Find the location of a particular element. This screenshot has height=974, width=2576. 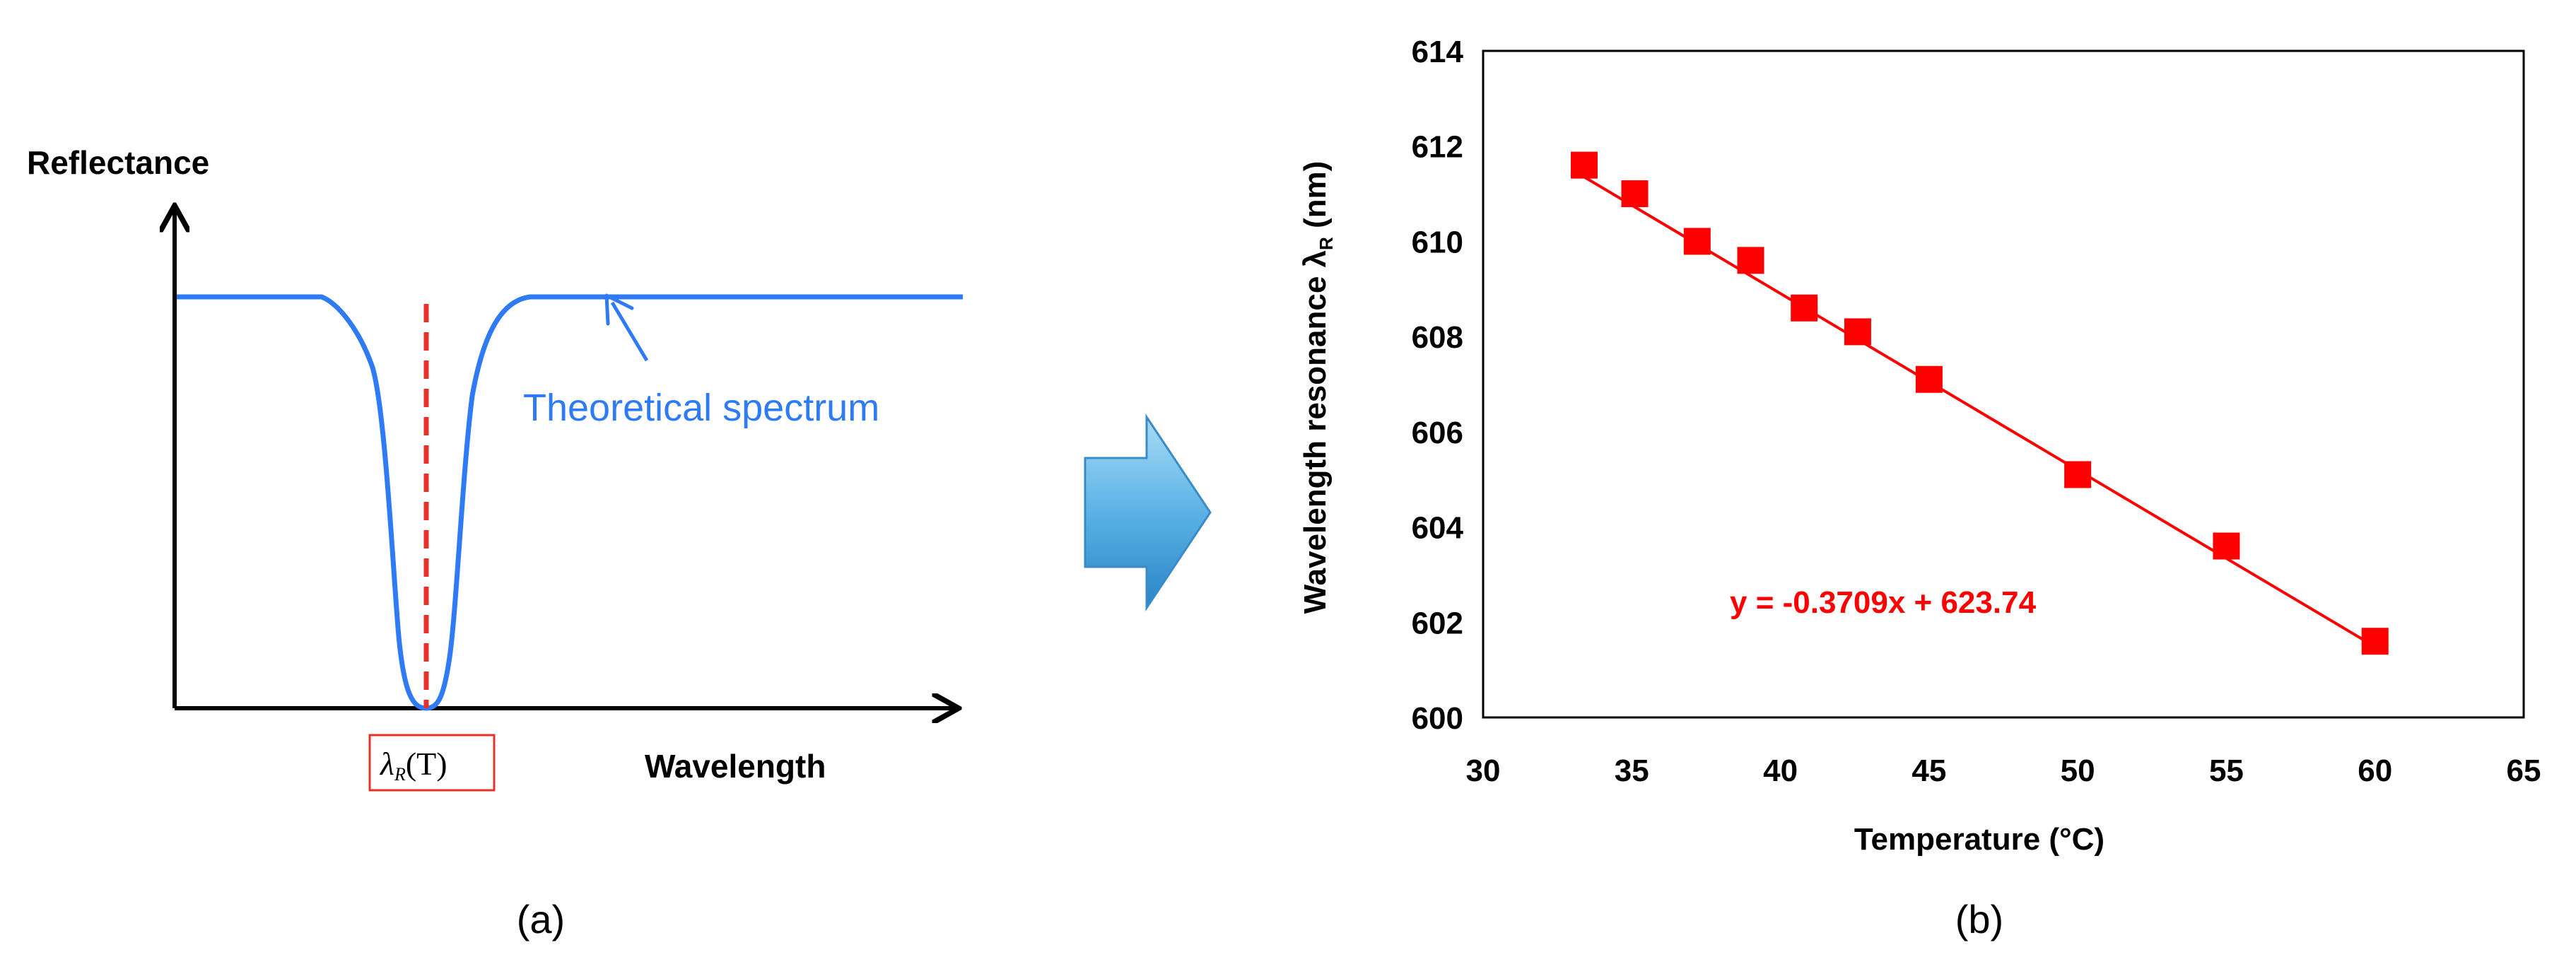

trendline is located at coordinates (1980, 411).